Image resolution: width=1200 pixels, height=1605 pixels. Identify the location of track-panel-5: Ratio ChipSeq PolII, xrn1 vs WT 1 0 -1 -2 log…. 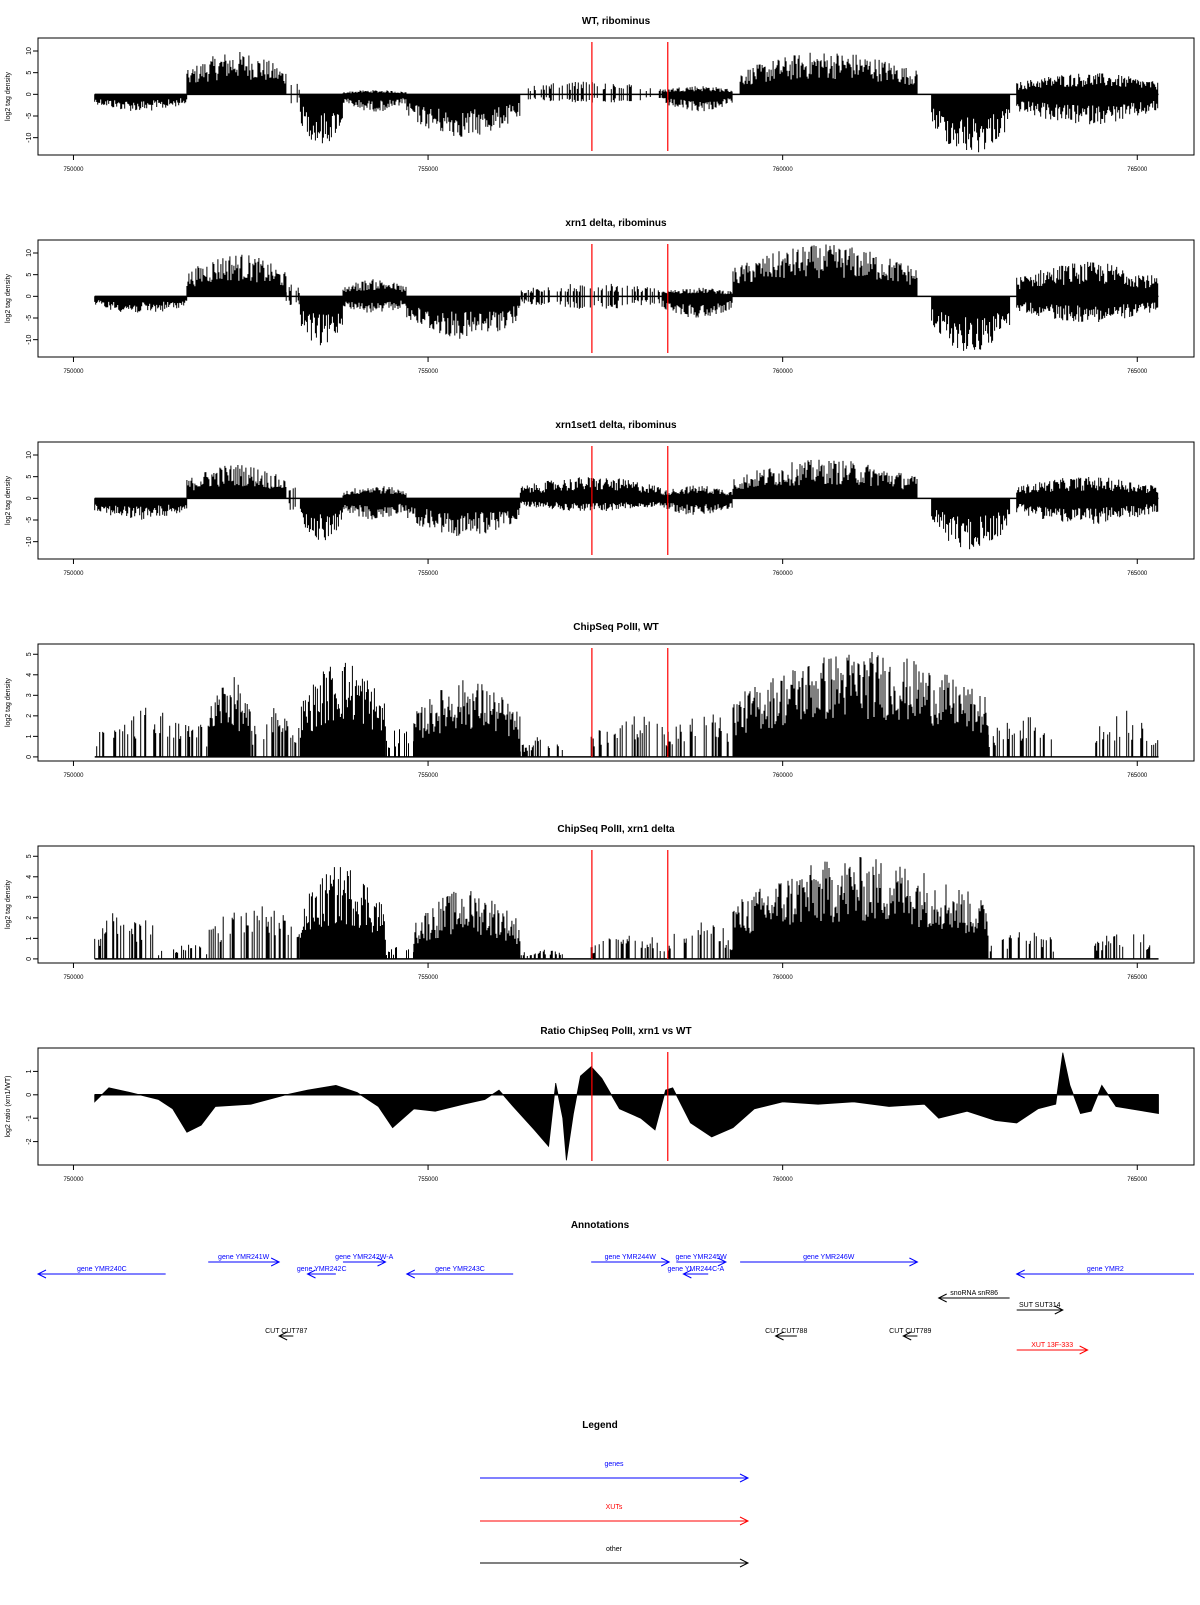
(600, 1104).